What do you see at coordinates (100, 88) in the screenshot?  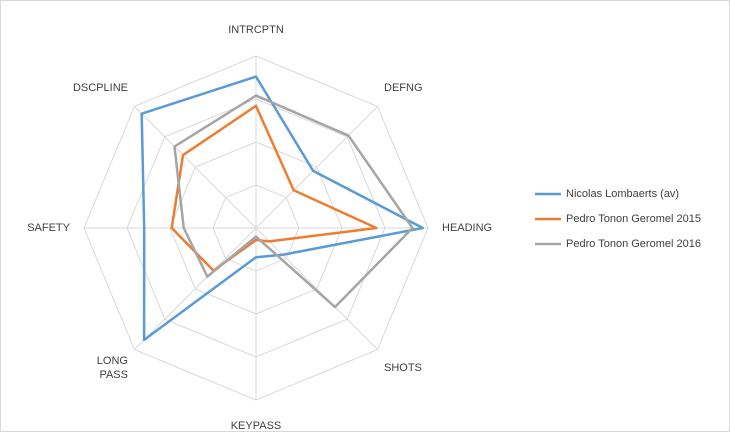 I see `axis-label-8: DSCPLINE` at bounding box center [100, 88].